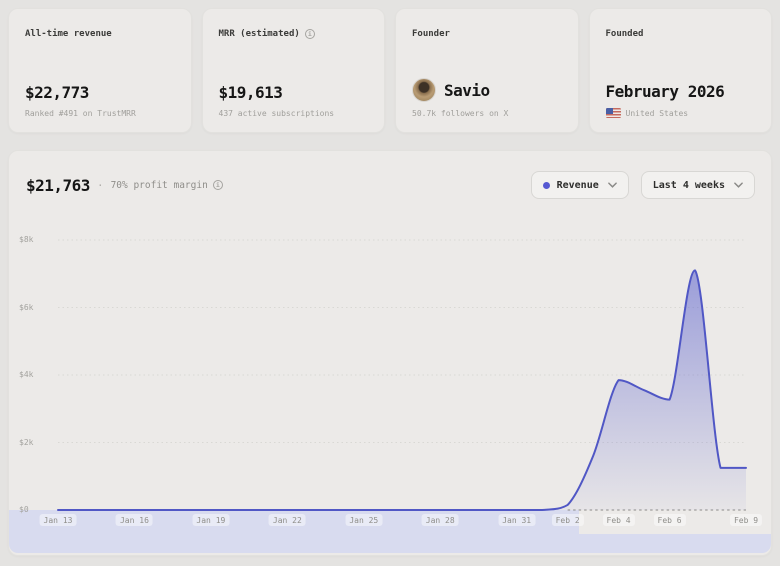 This screenshot has width=780, height=566. I want to click on range-select-dropdown: Last 4 weeks, so click(697, 185).